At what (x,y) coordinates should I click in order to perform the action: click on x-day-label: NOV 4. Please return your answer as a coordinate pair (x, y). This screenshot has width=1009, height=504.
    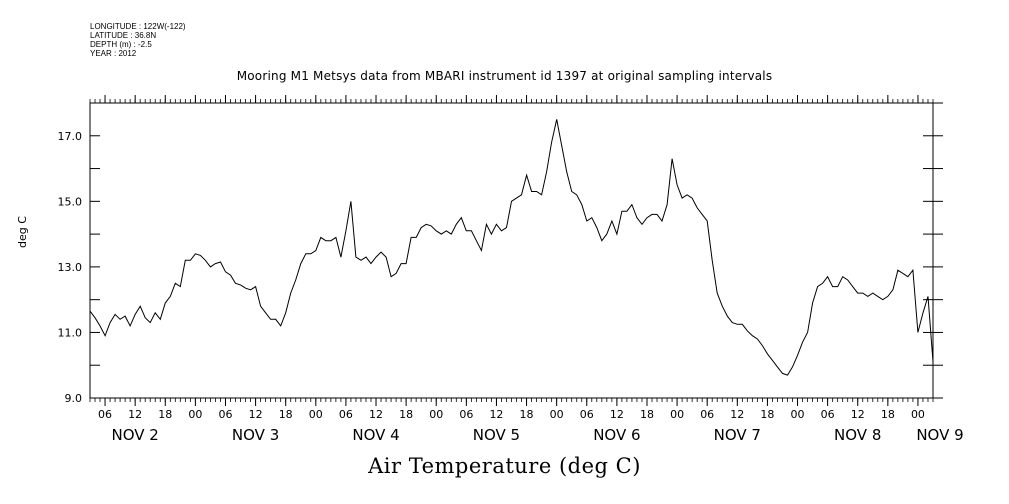
    Looking at the image, I should click on (375, 435).